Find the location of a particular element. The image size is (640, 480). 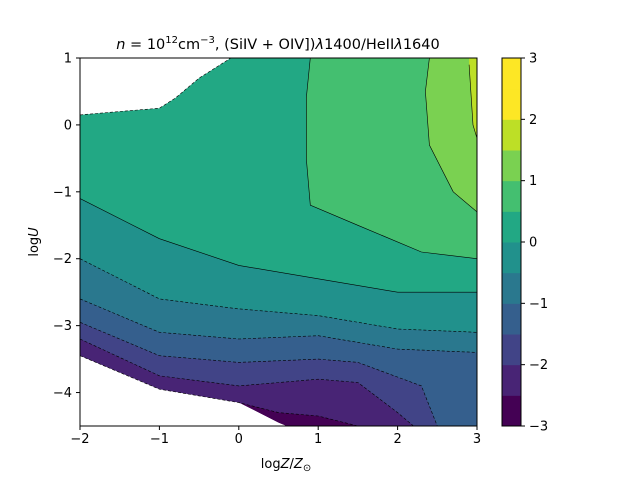

x-tick-label: −2 is located at coordinates (79, 439).